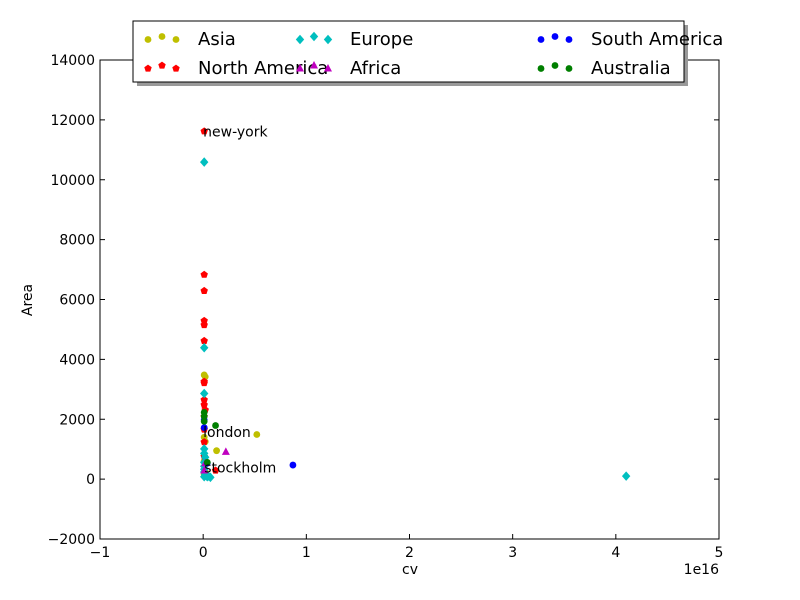 This screenshot has width=800, height=600. Describe the element at coordinates (375, 68) in the screenshot. I see `legend-label-africa: Africa` at that location.